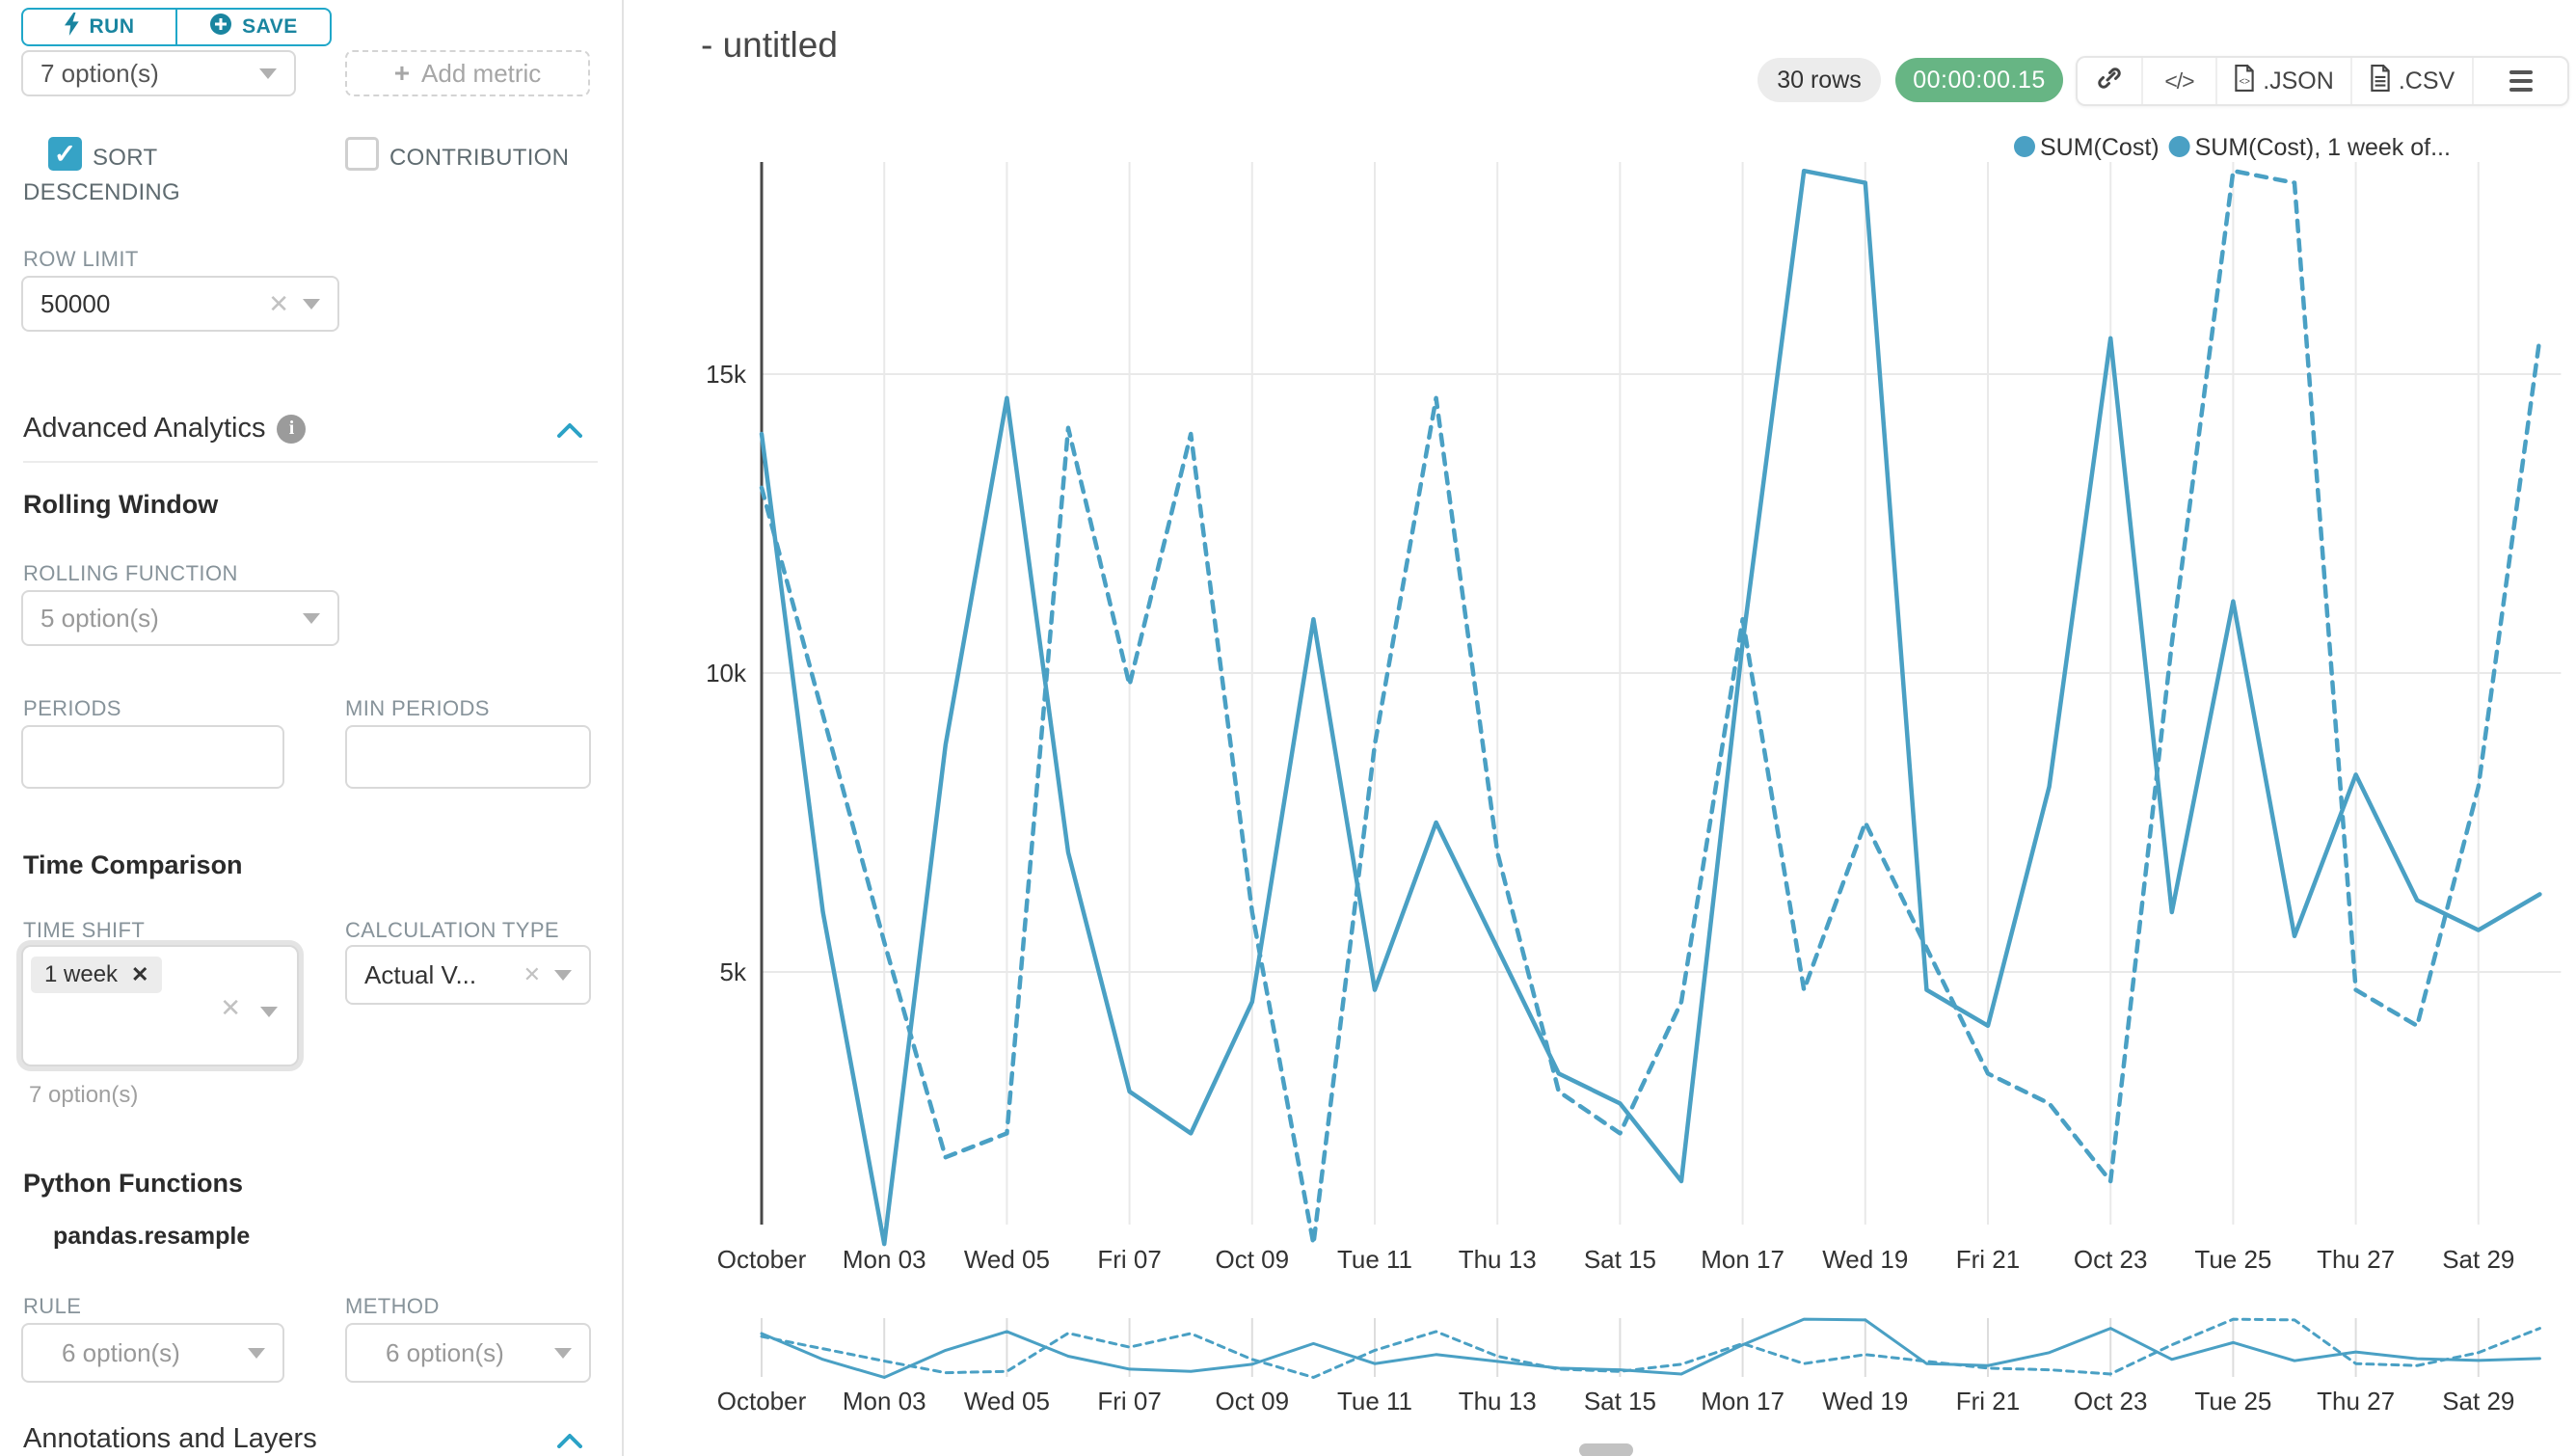 The image size is (2576, 1456). Describe the element at coordinates (2427, 80) in the screenshot. I see `export-csv-label: .CSV` at that location.